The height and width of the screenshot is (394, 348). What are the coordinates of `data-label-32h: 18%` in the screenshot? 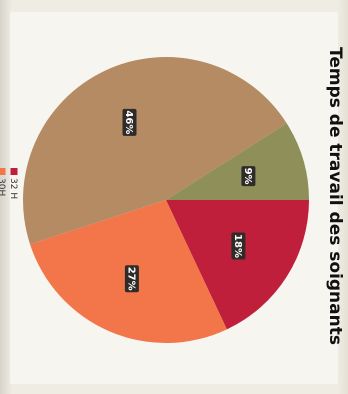 It's located at (238, 246).